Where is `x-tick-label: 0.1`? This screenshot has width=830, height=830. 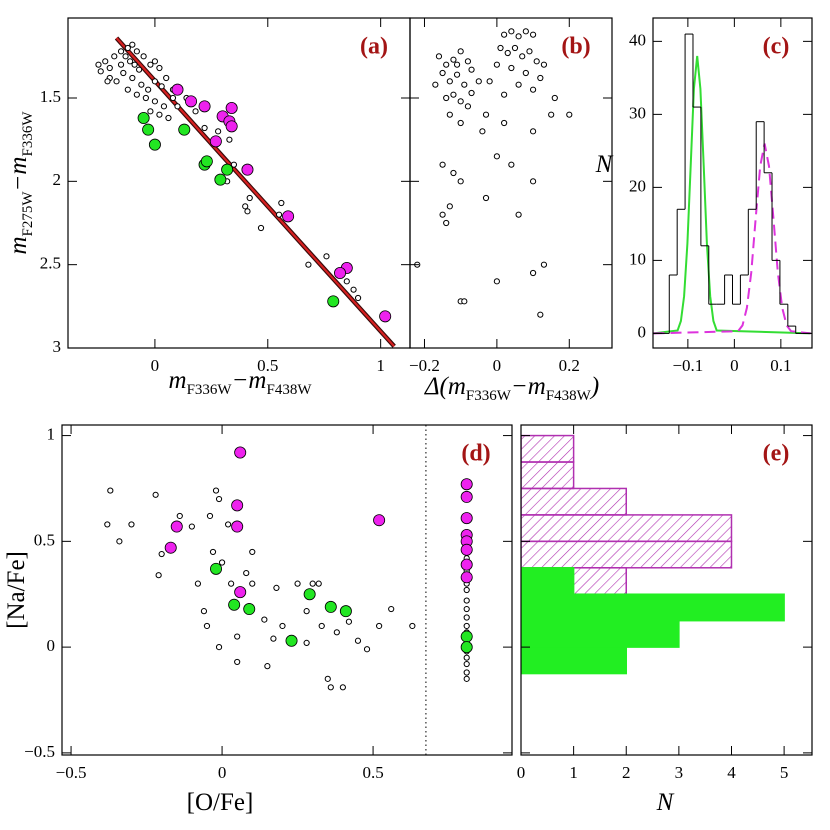 x-tick-label: 0.1 is located at coordinates (780, 365).